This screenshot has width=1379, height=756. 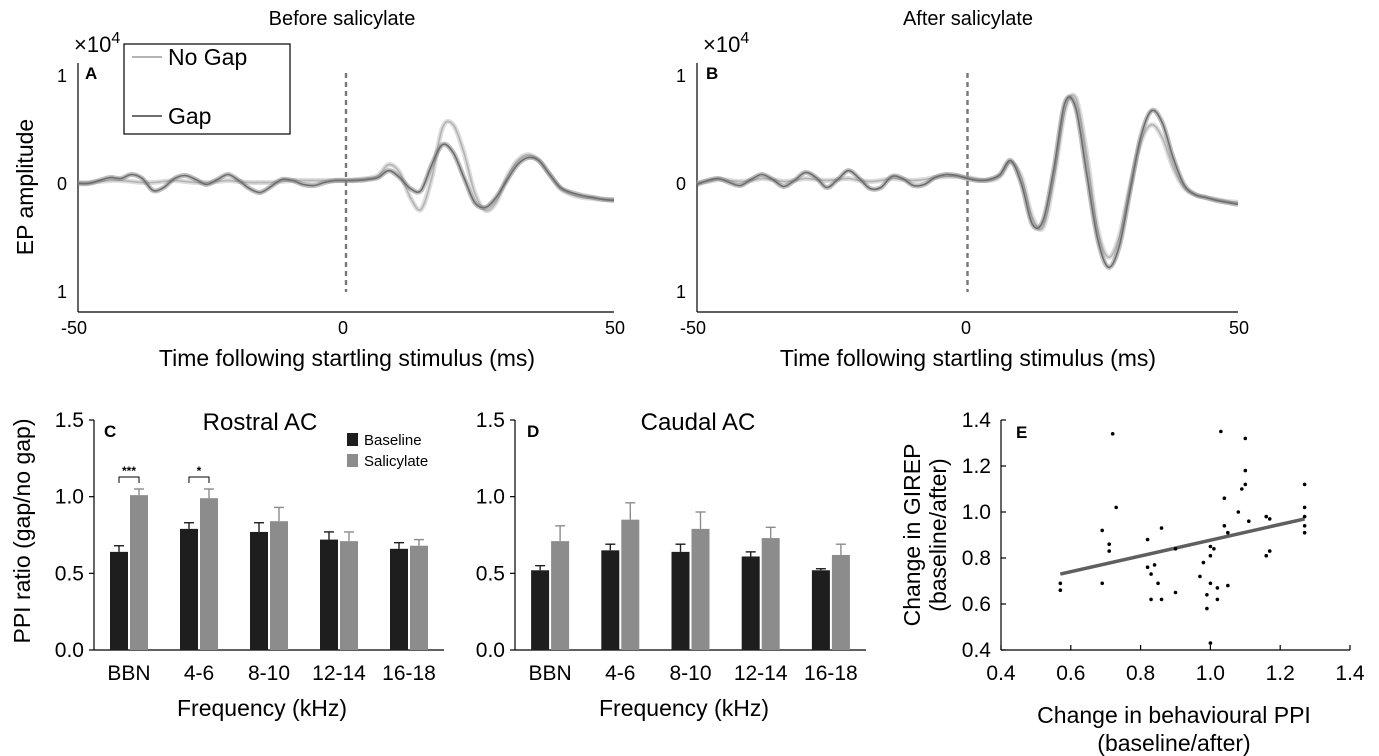 What do you see at coordinates (976, 466) in the screenshot?
I see `y-tick-label: 1.2` at bounding box center [976, 466].